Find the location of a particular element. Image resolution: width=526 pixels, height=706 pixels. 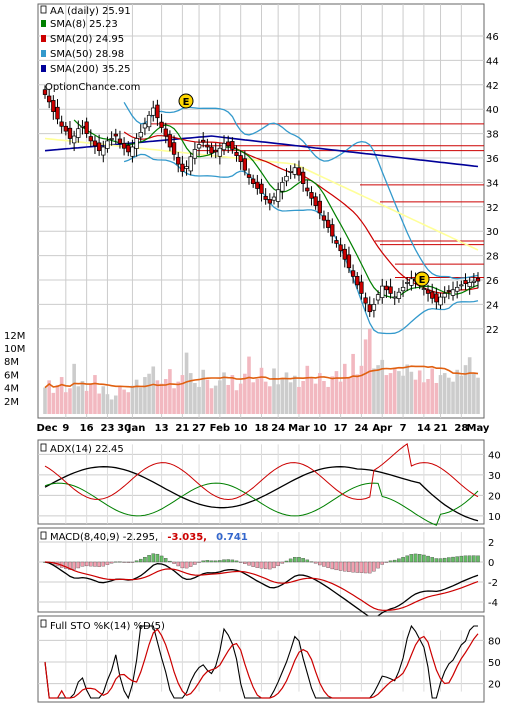

panel-axis-label: 10 is located at coordinates (494, 517).